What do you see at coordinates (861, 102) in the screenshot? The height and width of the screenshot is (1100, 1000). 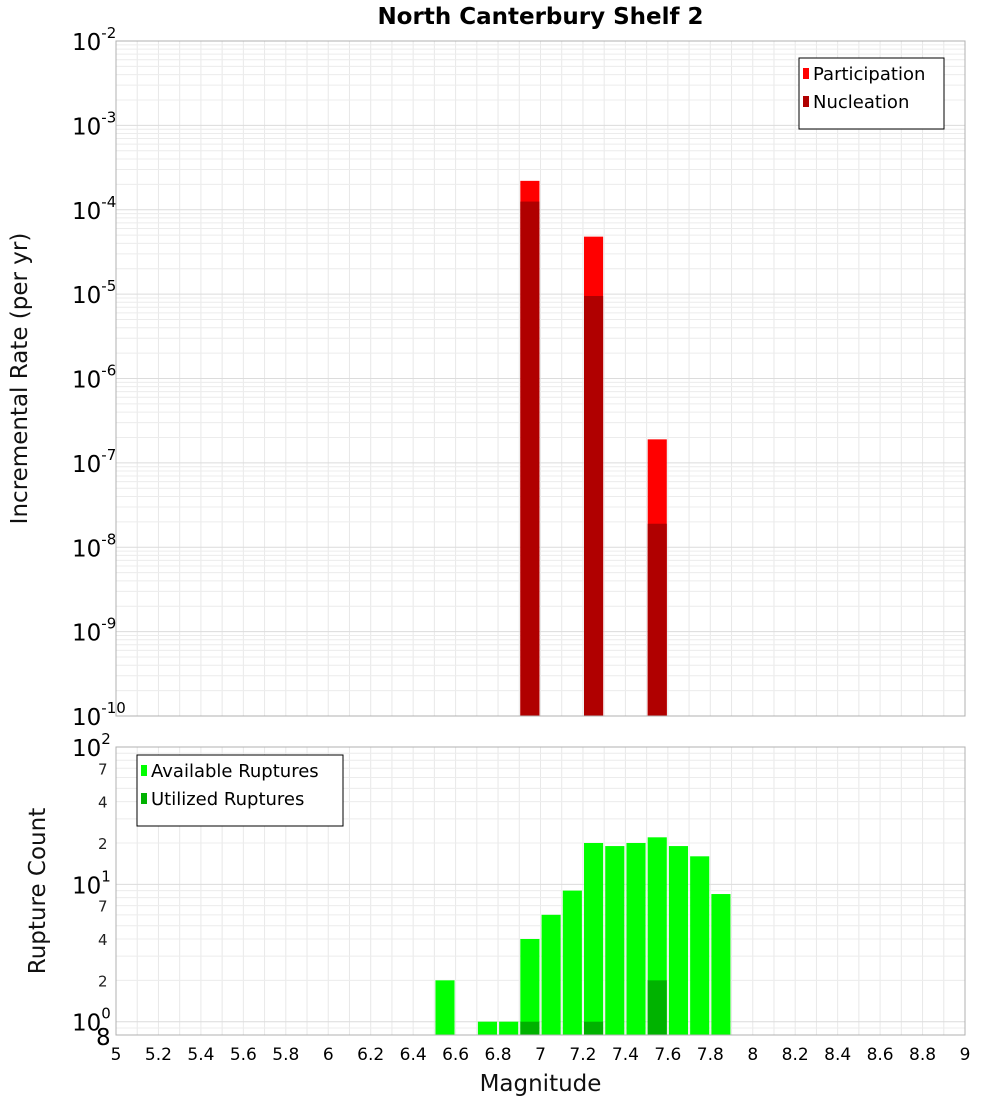 I see `legend-label: Nucleation` at bounding box center [861, 102].